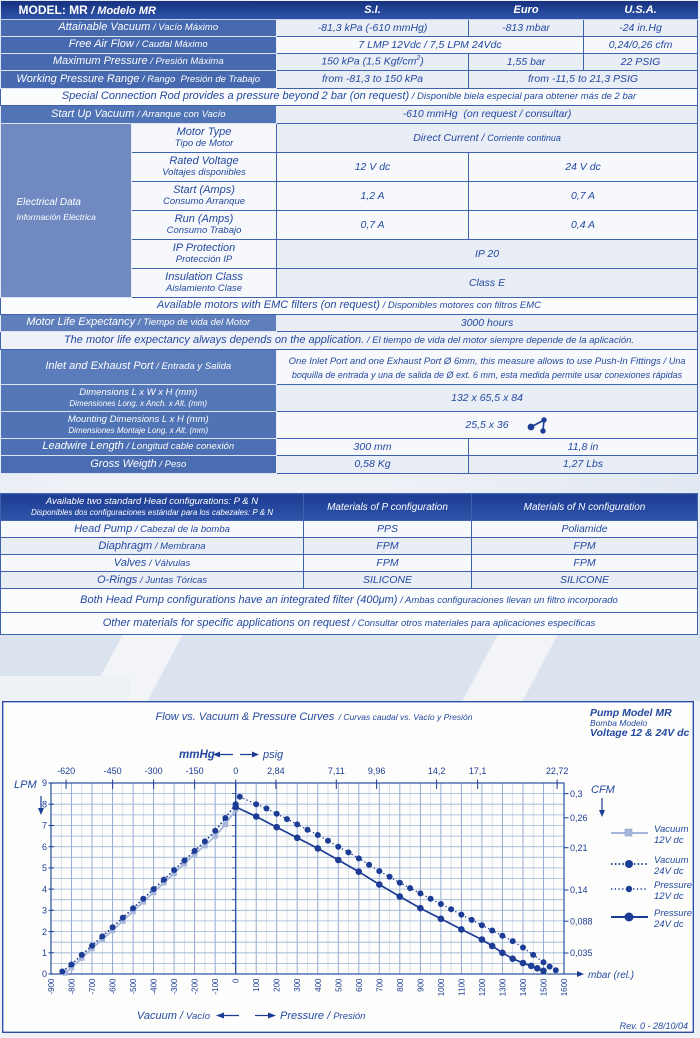 The image size is (700, 1038). Describe the element at coordinates (154, 986) in the screenshot. I see `svg-text: -400` at that location.